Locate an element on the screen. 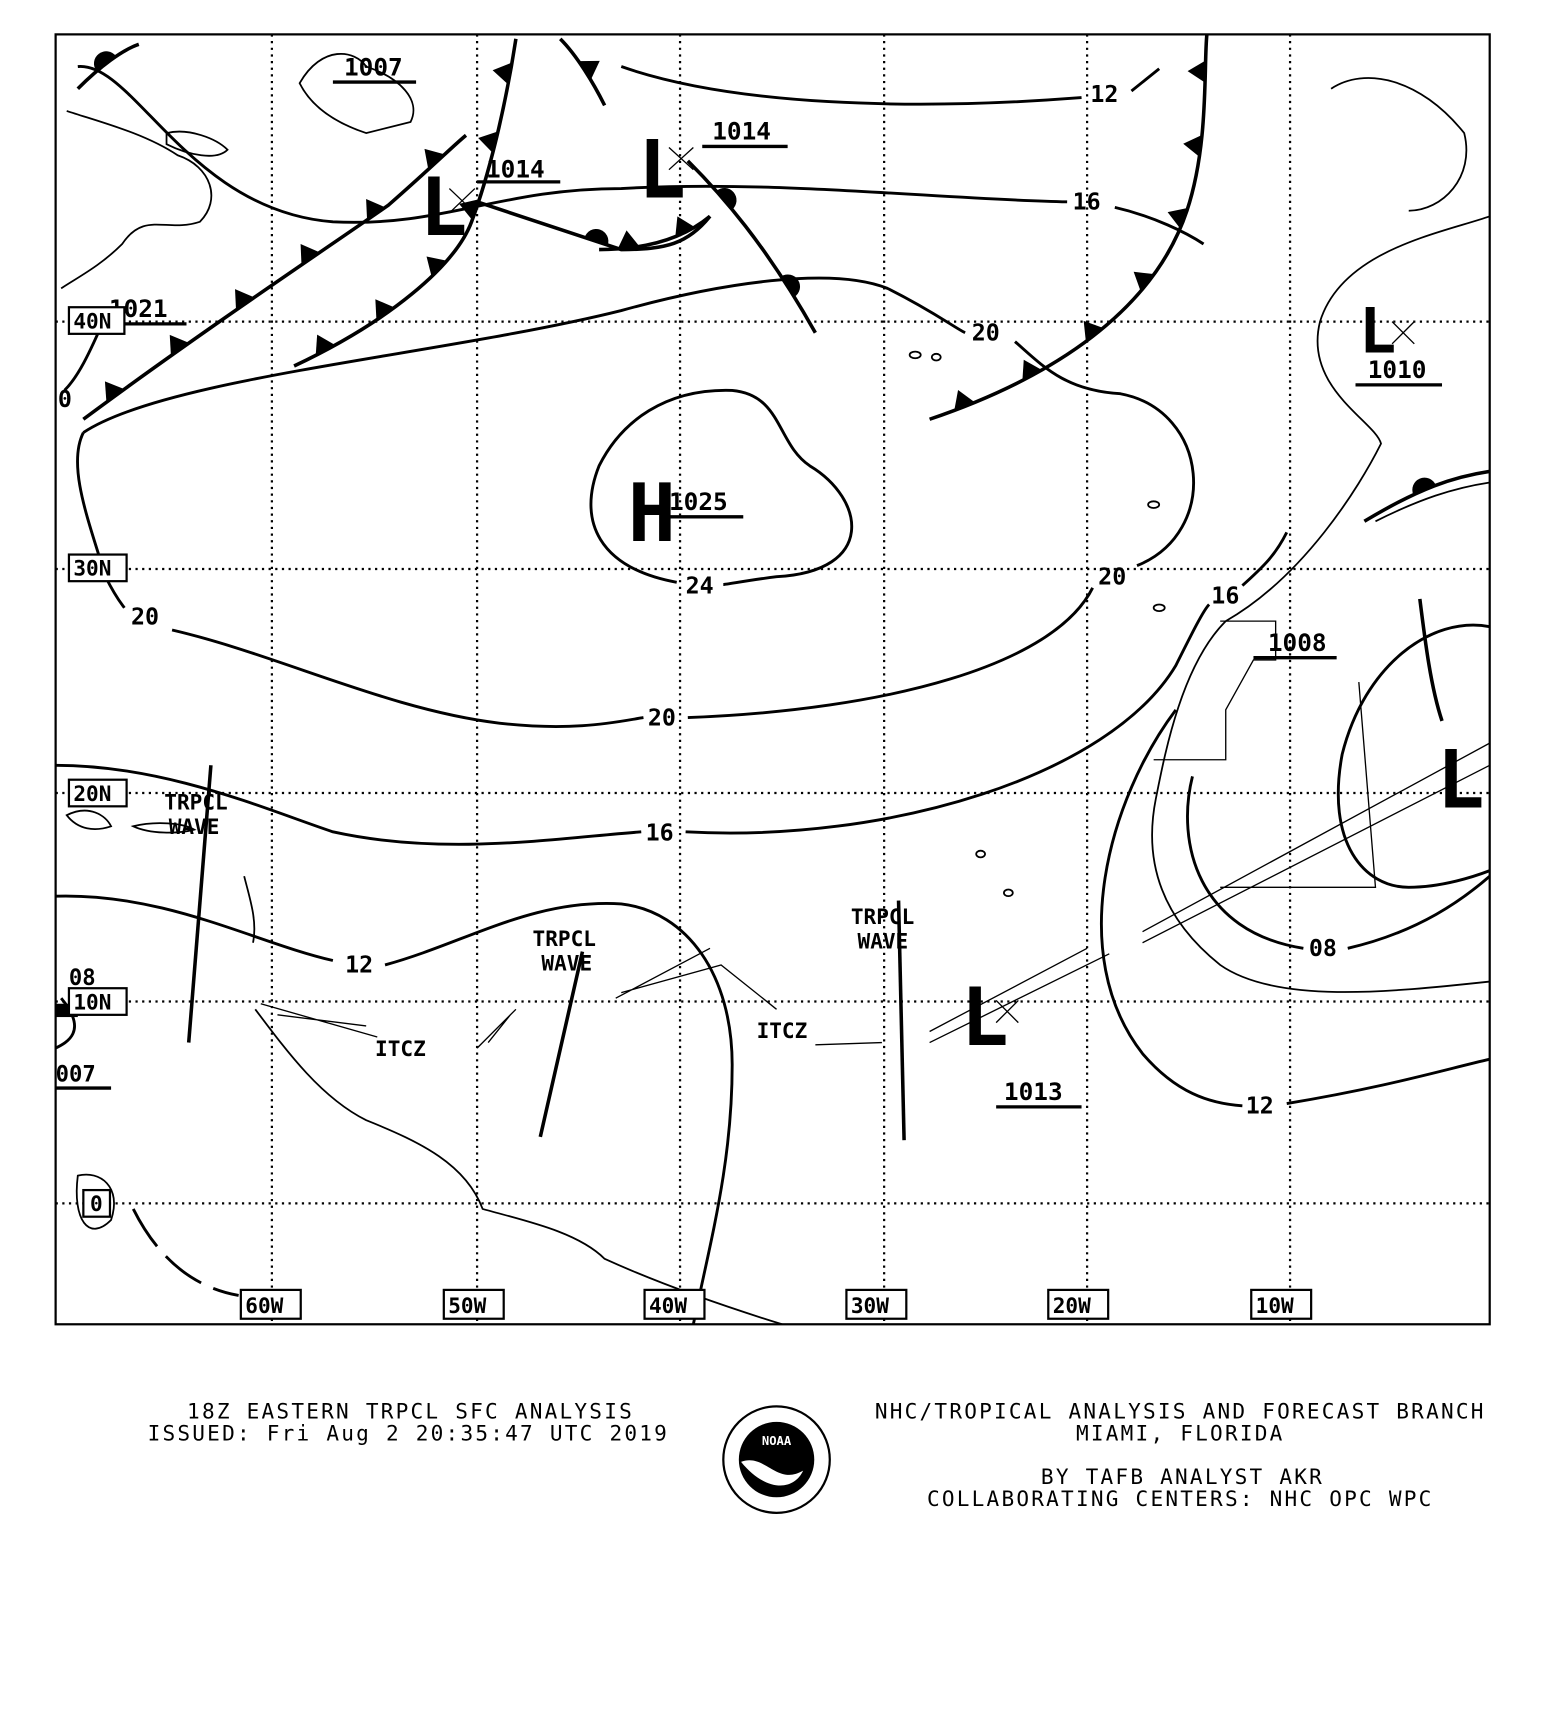  svg-text: H is located at coordinates (652, 513).